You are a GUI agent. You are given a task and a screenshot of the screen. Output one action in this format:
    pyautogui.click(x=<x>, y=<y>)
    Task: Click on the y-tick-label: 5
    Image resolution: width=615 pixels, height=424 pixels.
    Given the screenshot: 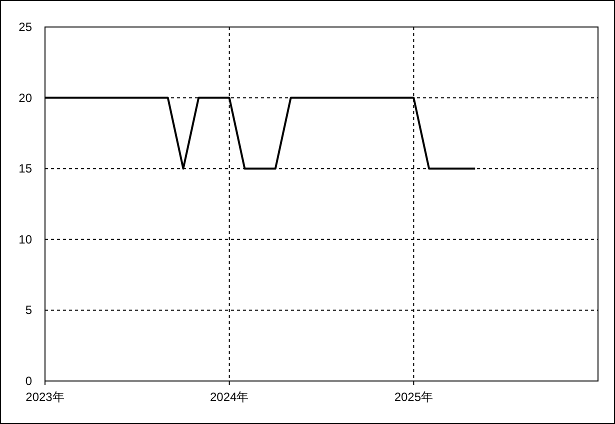 What is the action you would take?
    pyautogui.click(x=28, y=310)
    